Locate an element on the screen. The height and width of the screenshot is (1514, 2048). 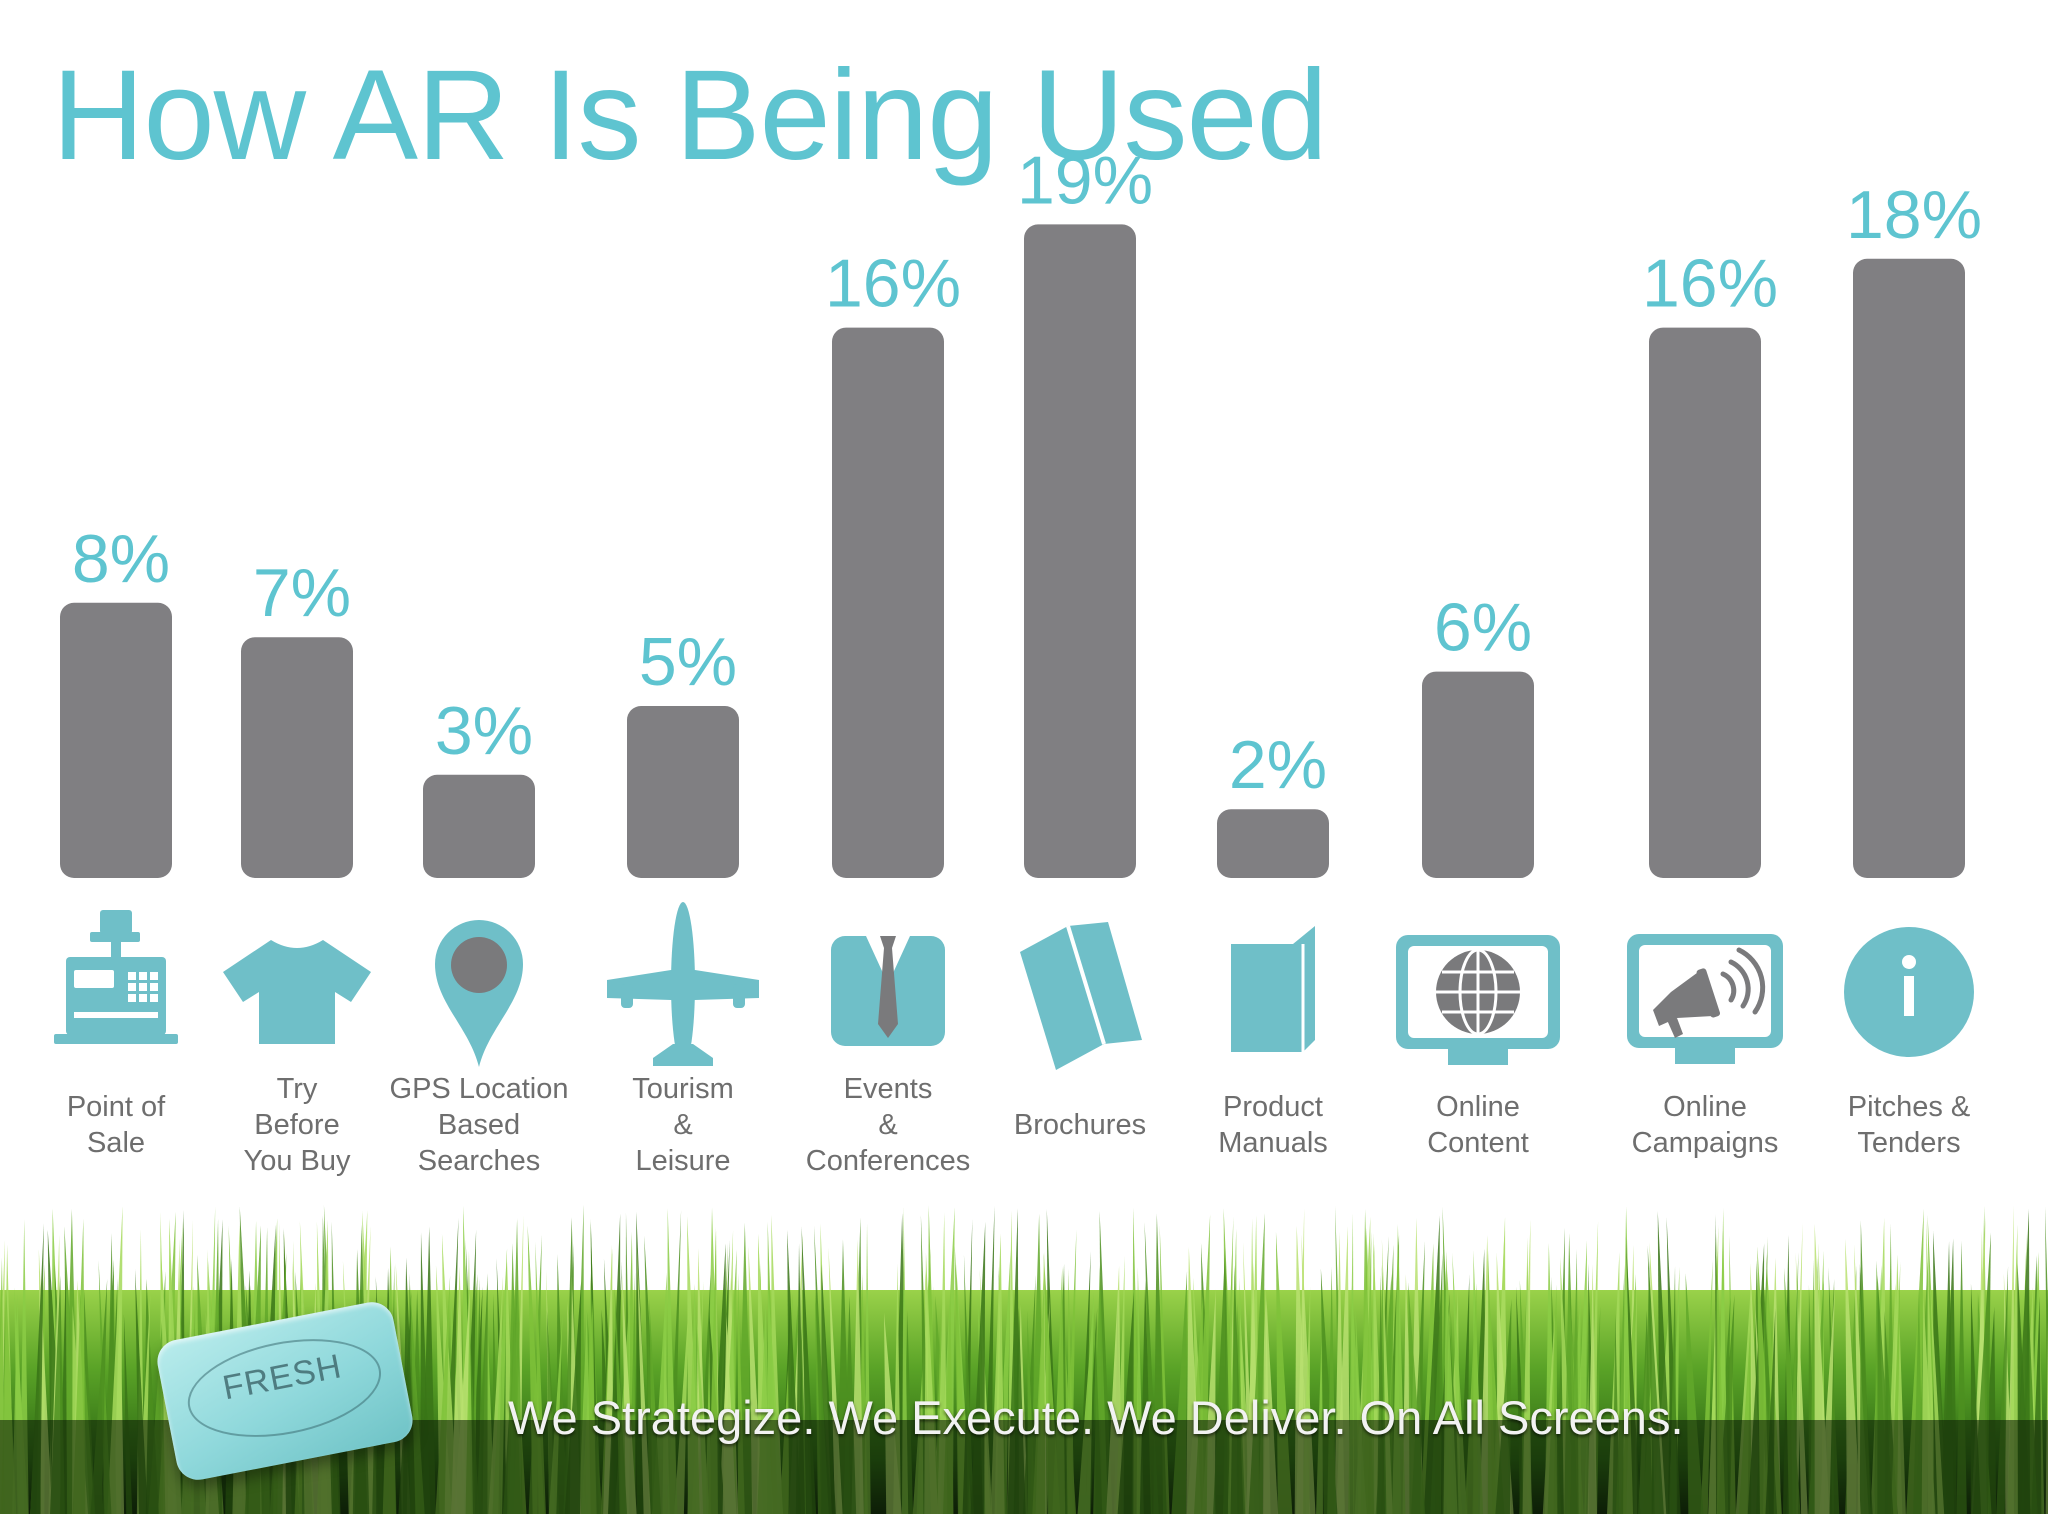
bar-events-conferences is located at coordinates (888, 603).